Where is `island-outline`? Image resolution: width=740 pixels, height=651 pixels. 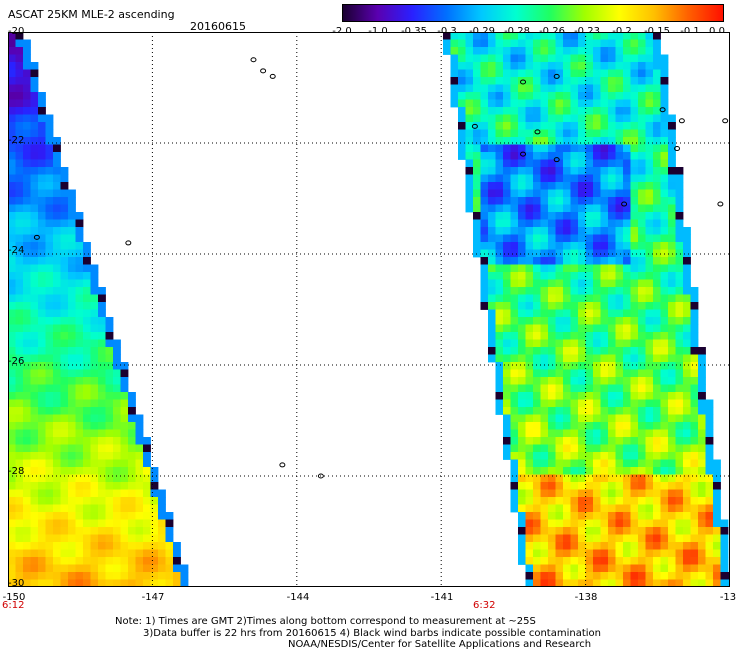
island-outline is located at coordinates (320, 476).